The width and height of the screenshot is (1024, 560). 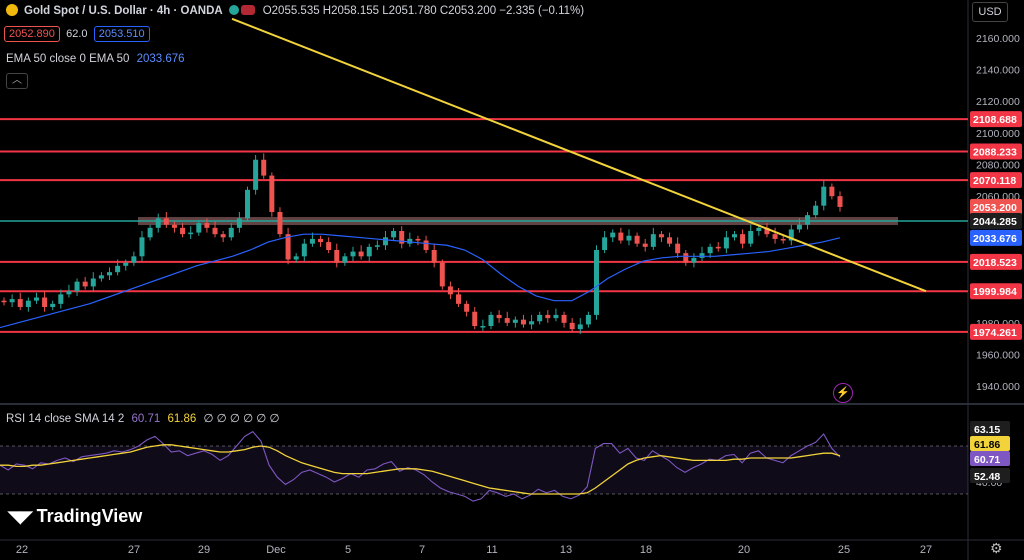 What do you see at coordinates (844, 550) in the screenshot?
I see `time-tick-label: 25` at bounding box center [844, 550].